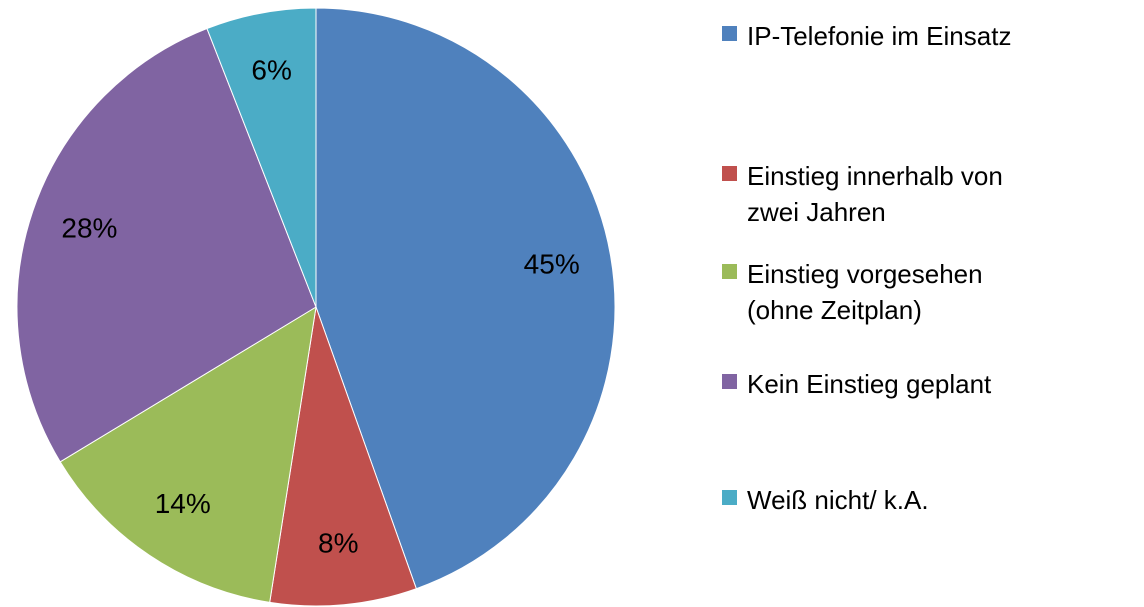 The image size is (1144, 607). What do you see at coordinates (338, 543) in the screenshot?
I see `data-label: 8%` at bounding box center [338, 543].